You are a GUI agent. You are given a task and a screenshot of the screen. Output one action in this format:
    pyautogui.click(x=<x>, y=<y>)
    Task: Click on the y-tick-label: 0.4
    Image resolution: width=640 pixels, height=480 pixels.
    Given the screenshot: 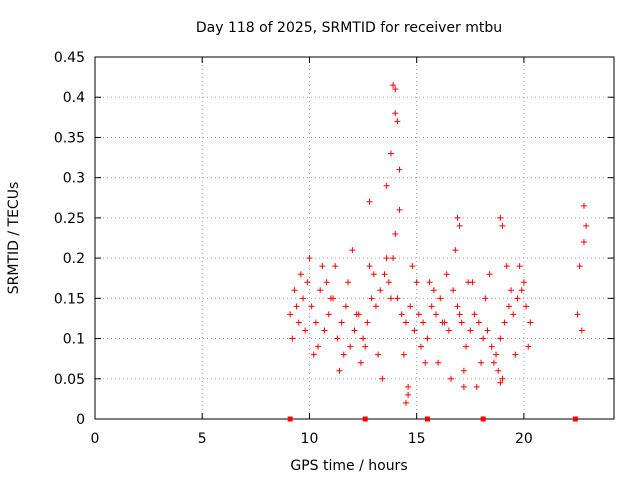 What is the action you would take?
    pyautogui.click(x=74, y=98)
    